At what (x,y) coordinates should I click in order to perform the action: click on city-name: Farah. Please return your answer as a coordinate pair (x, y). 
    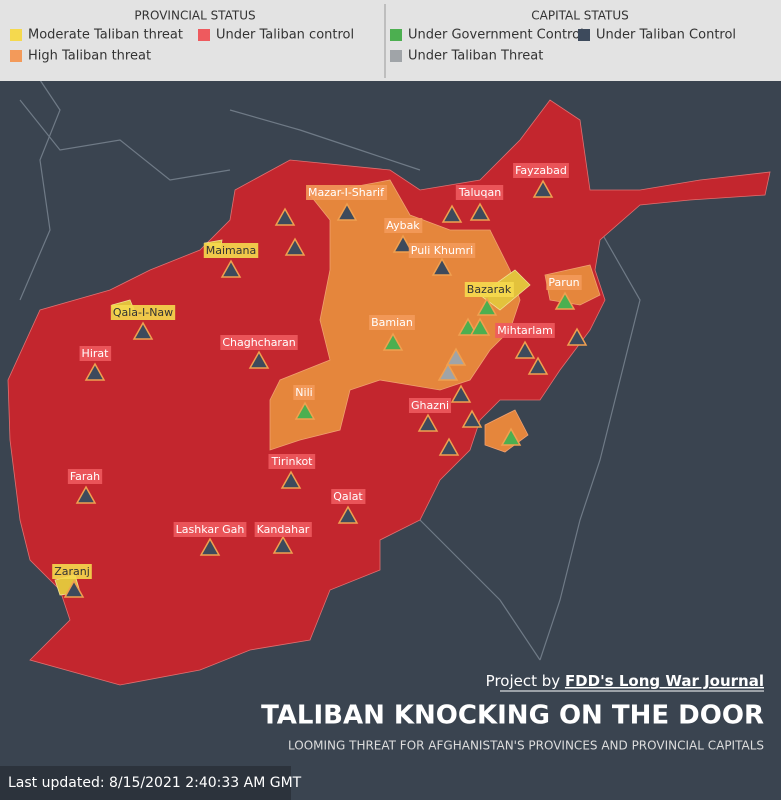
    Looking at the image, I should click on (85, 476).